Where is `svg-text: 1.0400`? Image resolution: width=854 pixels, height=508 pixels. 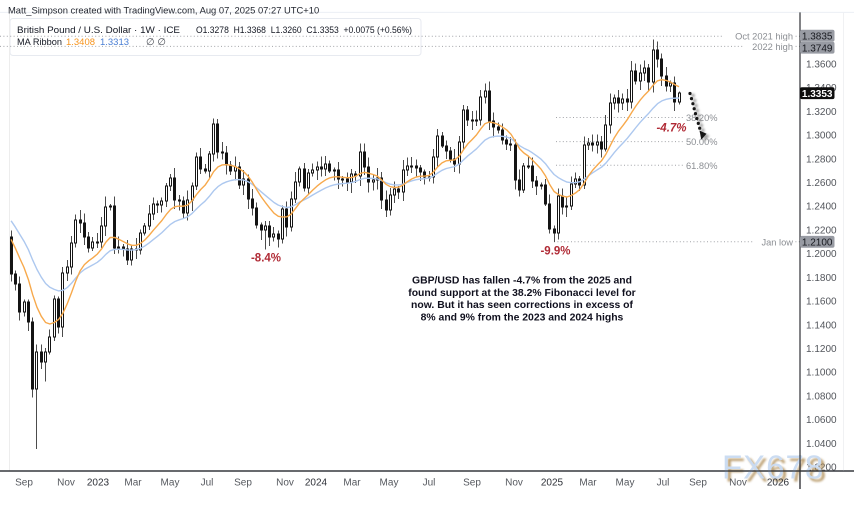 svg-text: 1.0400 is located at coordinates (821, 444).